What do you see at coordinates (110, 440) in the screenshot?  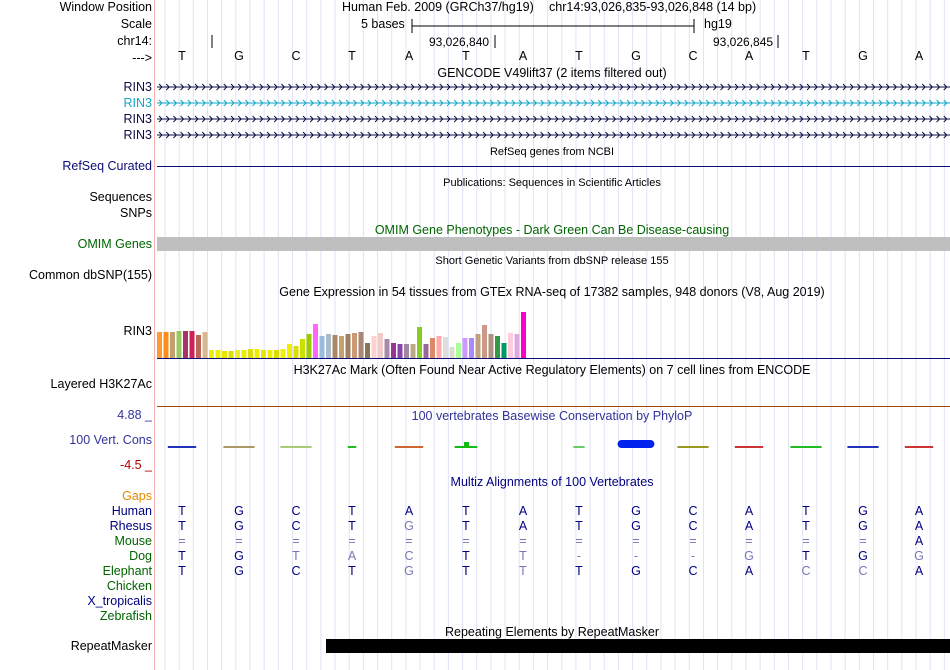 I see `conservation-label: 100 Vert. Cons` at bounding box center [110, 440].